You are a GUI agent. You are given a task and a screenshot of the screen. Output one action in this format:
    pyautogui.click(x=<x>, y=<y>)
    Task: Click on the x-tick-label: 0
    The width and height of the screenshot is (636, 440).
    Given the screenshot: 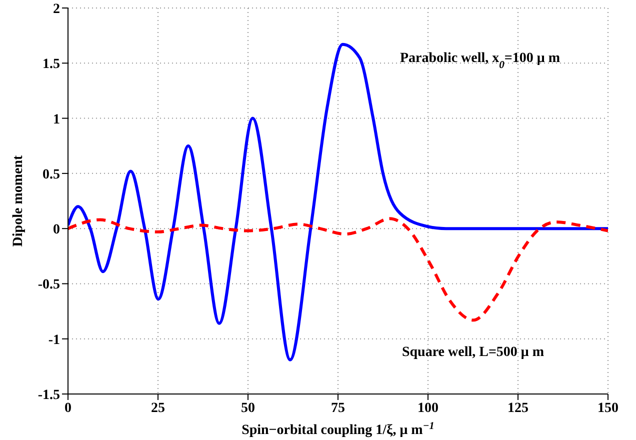 What is the action you would take?
    pyautogui.click(x=68, y=408)
    